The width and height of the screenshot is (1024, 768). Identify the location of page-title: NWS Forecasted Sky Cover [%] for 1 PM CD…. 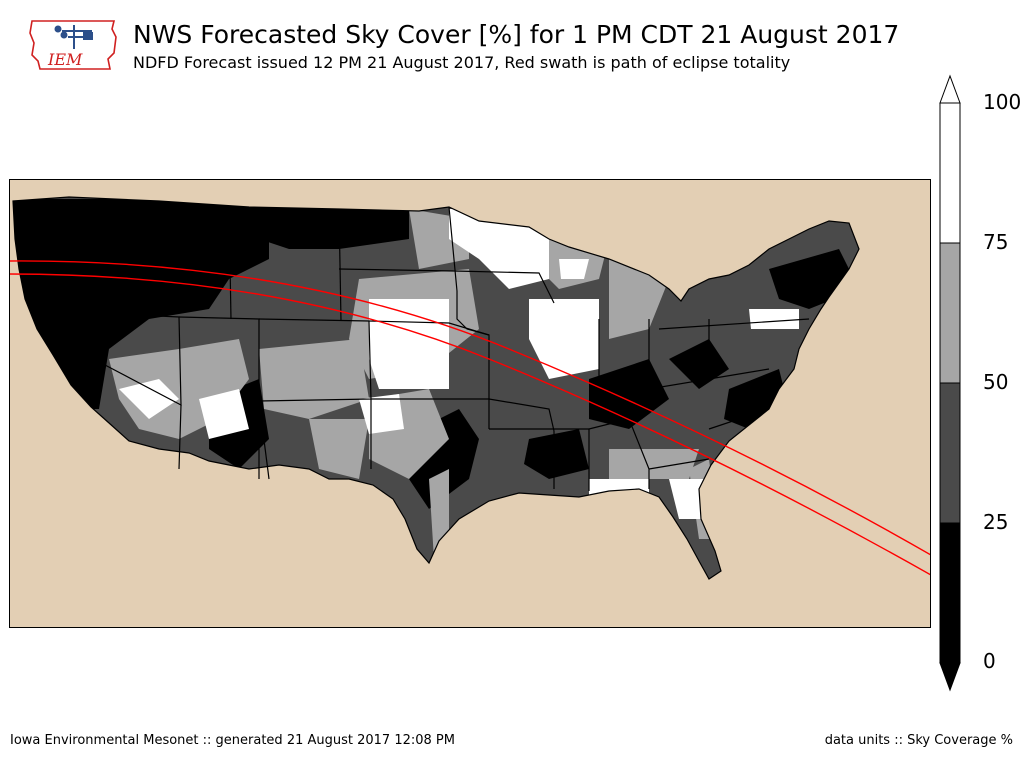
(516, 34).